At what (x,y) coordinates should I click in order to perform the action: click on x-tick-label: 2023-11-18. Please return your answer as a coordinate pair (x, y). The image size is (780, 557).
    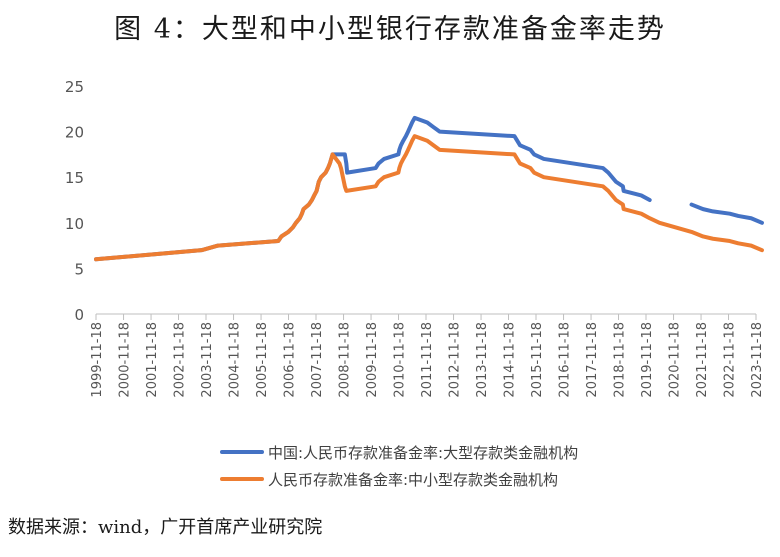
    Looking at the image, I should click on (757, 360).